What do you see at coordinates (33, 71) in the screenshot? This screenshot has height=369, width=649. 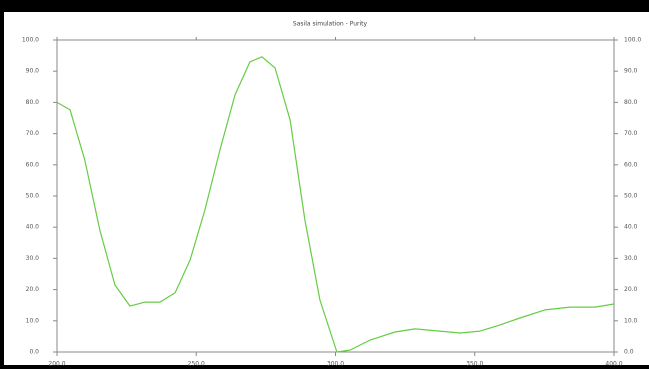 I see `y-tick-label: 90.0` at bounding box center [33, 71].